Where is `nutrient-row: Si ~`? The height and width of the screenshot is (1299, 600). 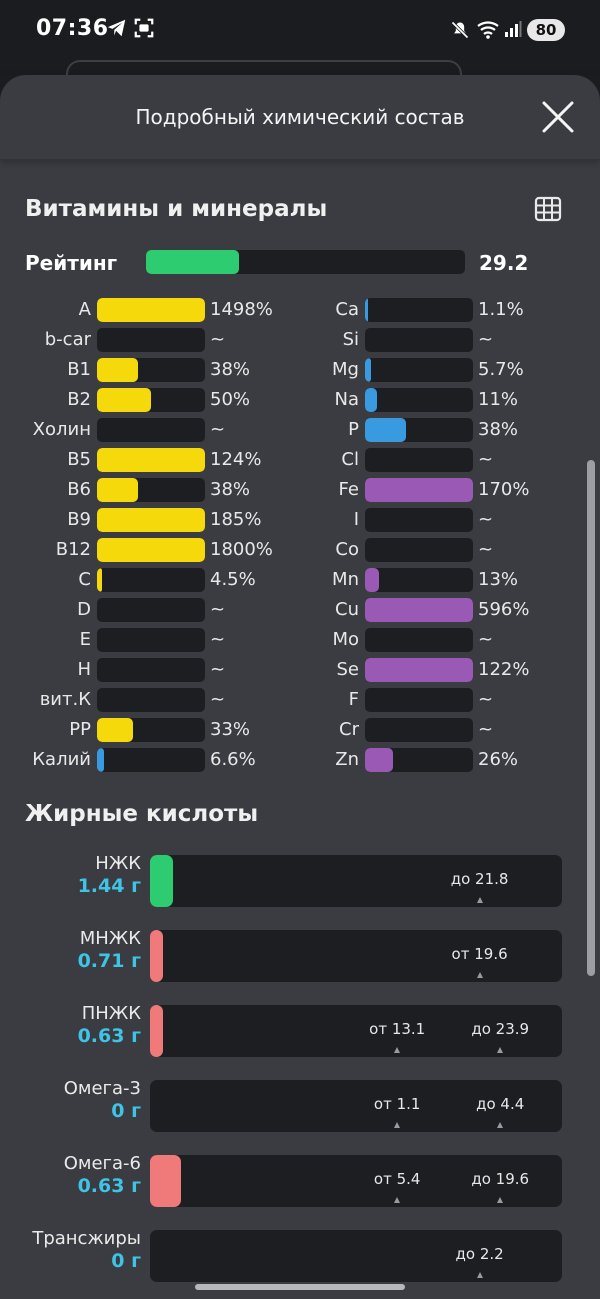
nutrient-row: Si ~ is located at coordinates (300, 340).